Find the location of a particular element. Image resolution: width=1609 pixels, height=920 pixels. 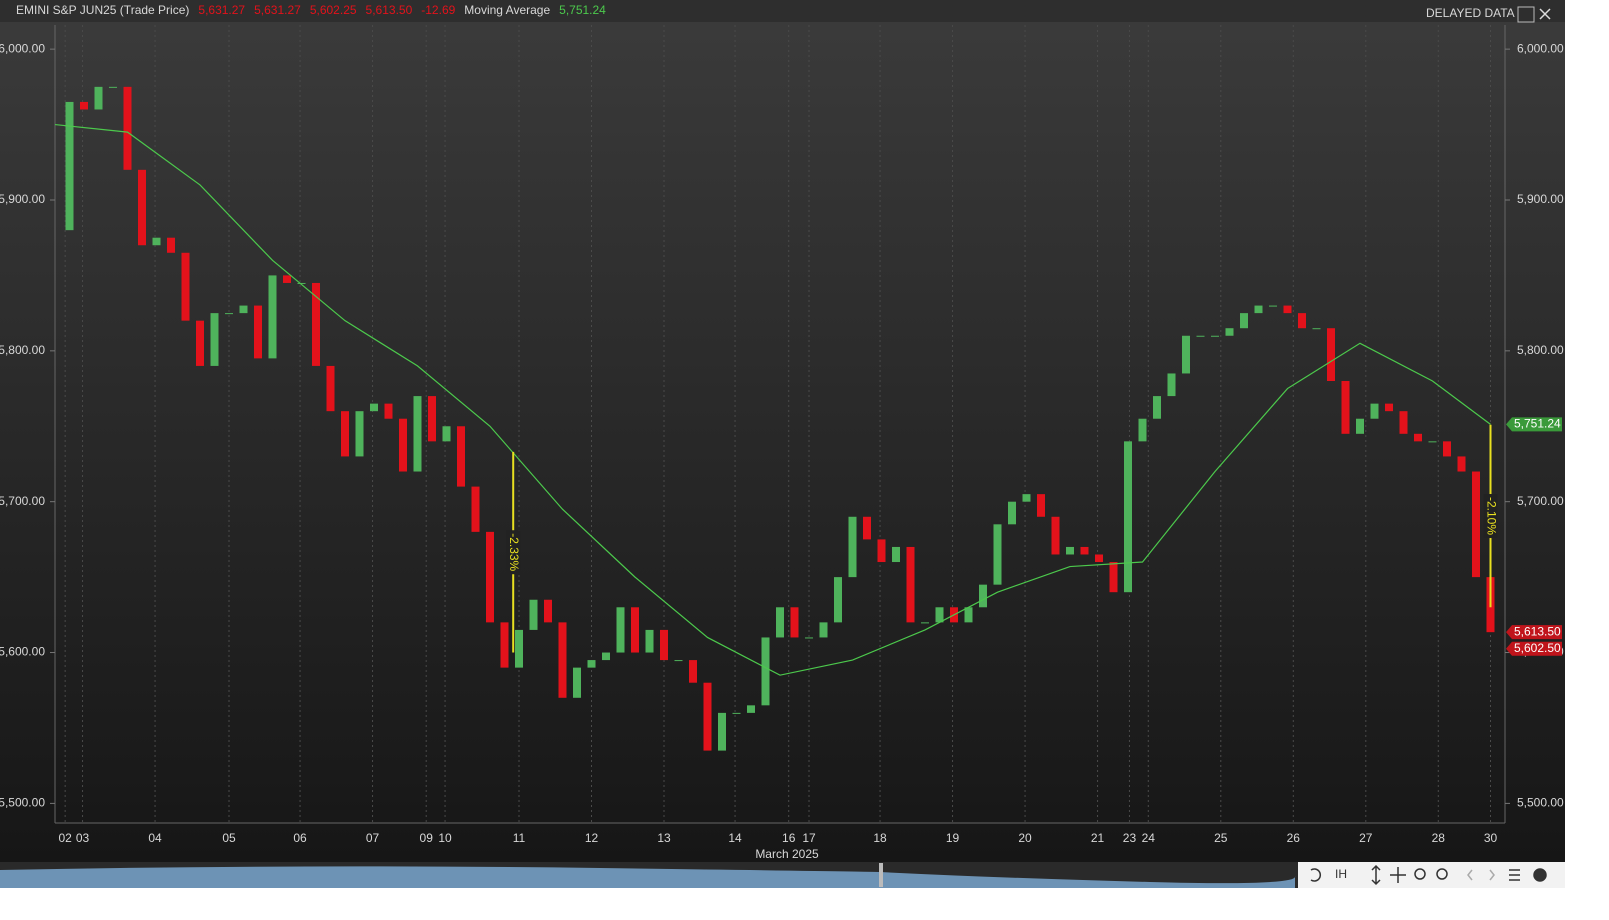

pan-icon is located at coordinates (1398, 875).